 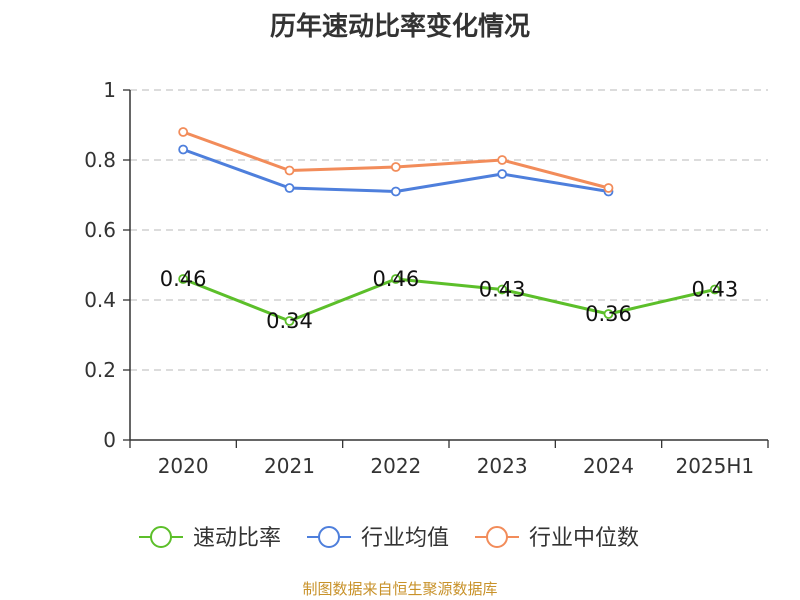 I want to click on y-tick-label: 0.8, so click(x=100, y=160).